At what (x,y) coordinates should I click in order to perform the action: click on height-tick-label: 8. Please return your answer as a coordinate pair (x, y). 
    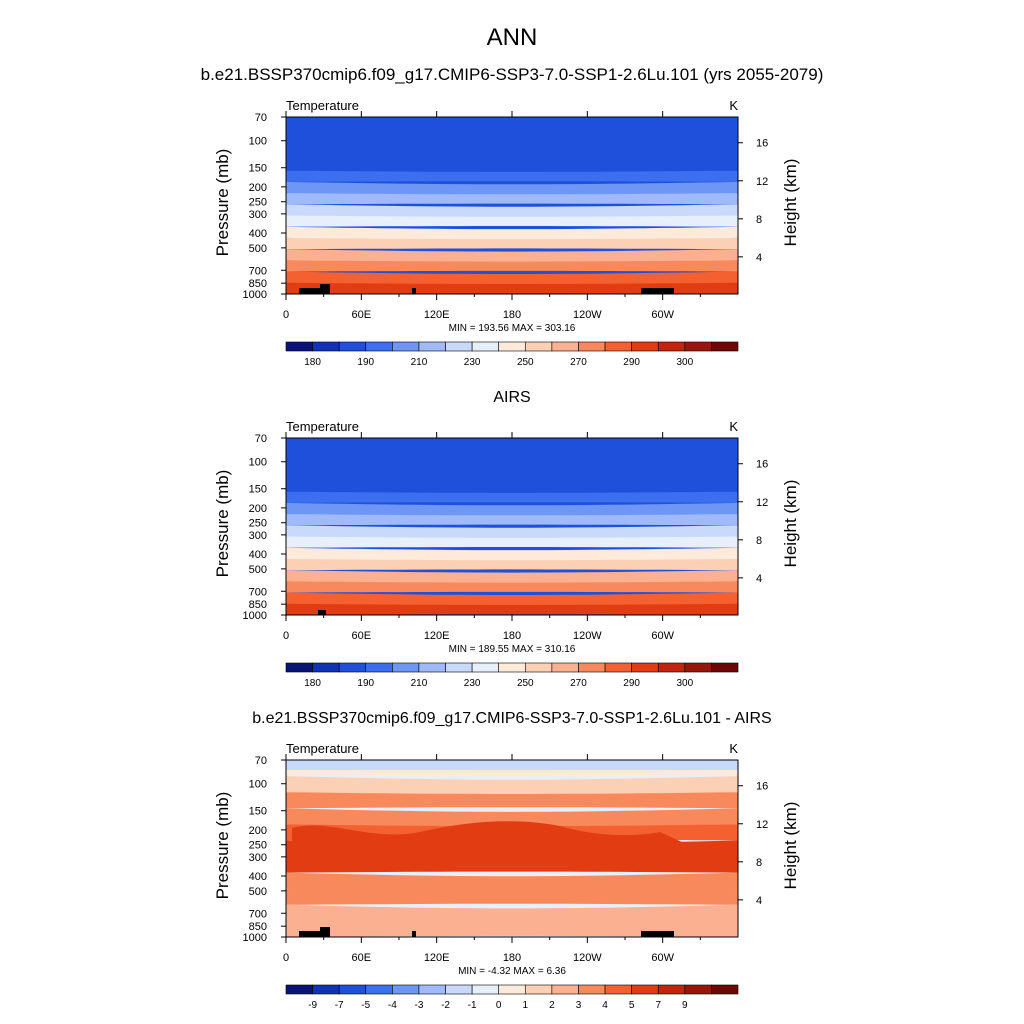
    Looking at the image, I should click on (759, 863).